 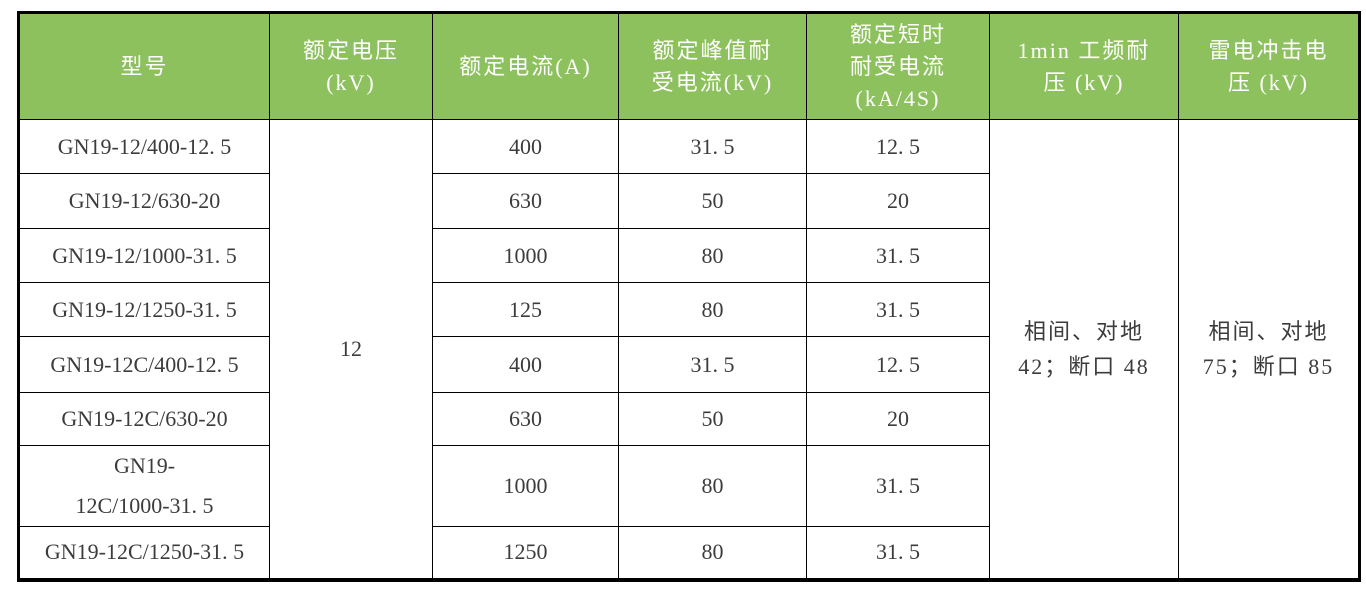 I want to click on header-short-time-withstand-current: 额定短时 耐受电流 (kA/4S), so click(x=898, y=66).